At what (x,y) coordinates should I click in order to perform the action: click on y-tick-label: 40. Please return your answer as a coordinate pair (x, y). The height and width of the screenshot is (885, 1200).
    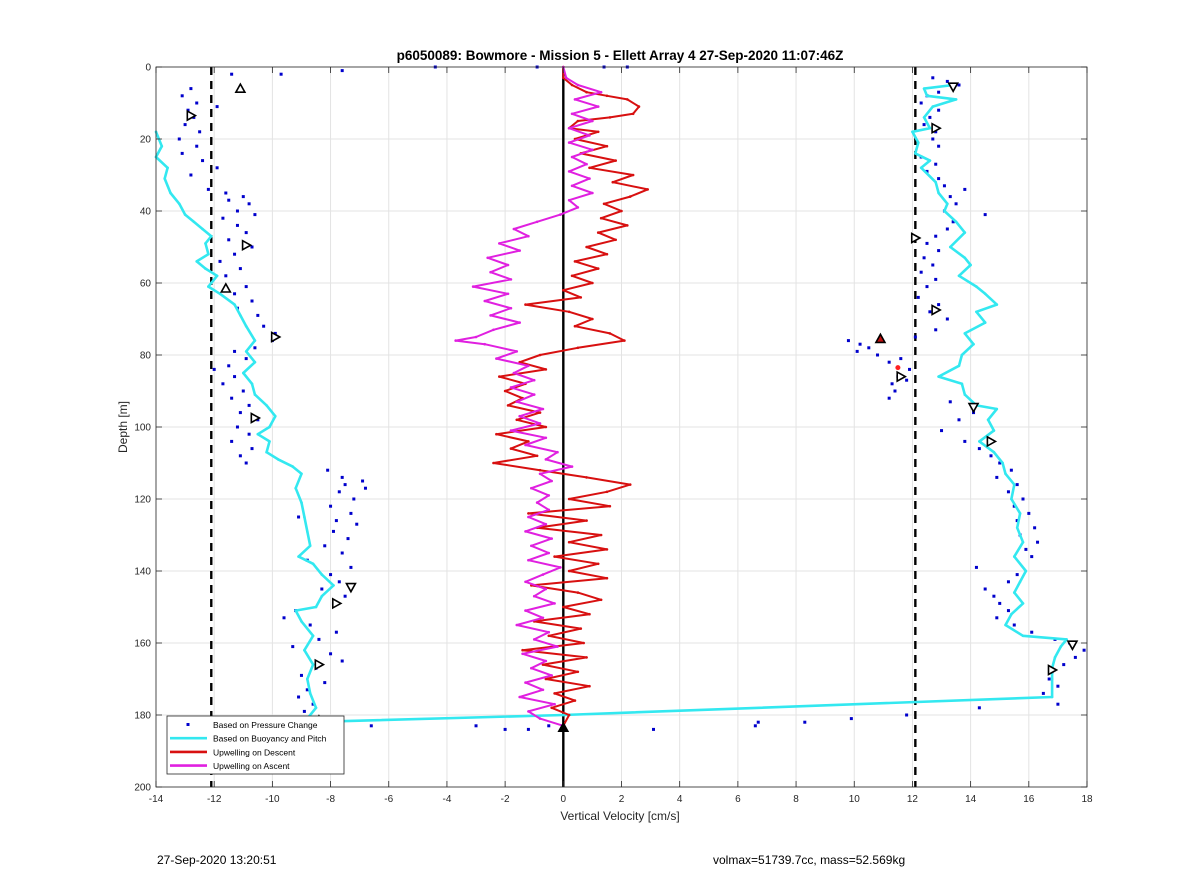
    Looking at the image, I should click on (146, 212).